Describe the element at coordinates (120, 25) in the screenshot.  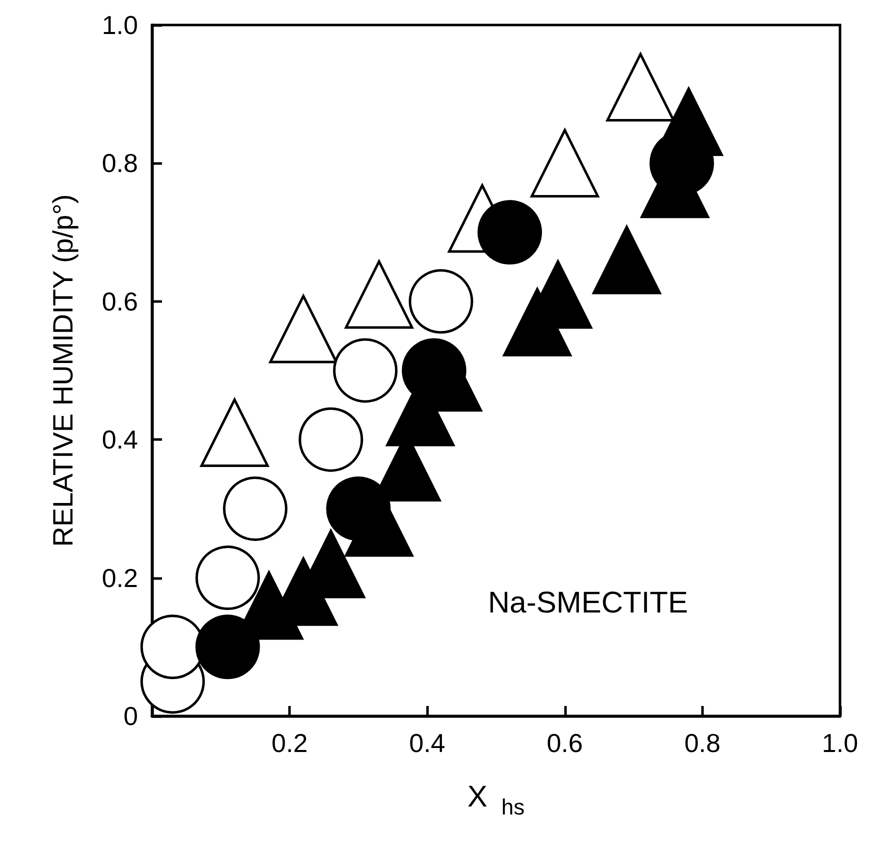
I see `y-tick-label: 1.0` at that location.